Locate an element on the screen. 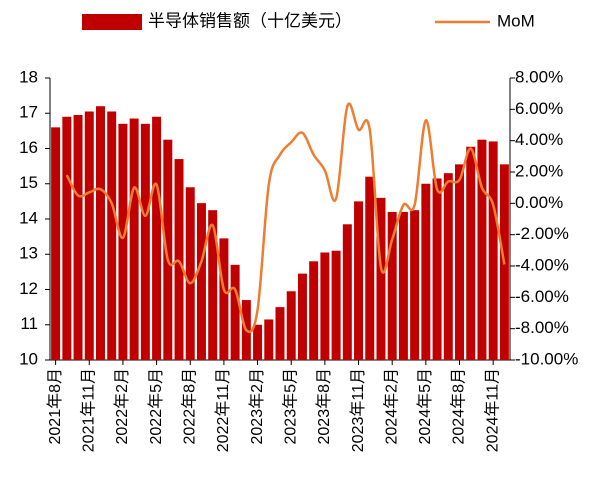 This screenshot has height=495, width=612. x-tick-label: 2023年2月 is located at coordinates (257, 406).